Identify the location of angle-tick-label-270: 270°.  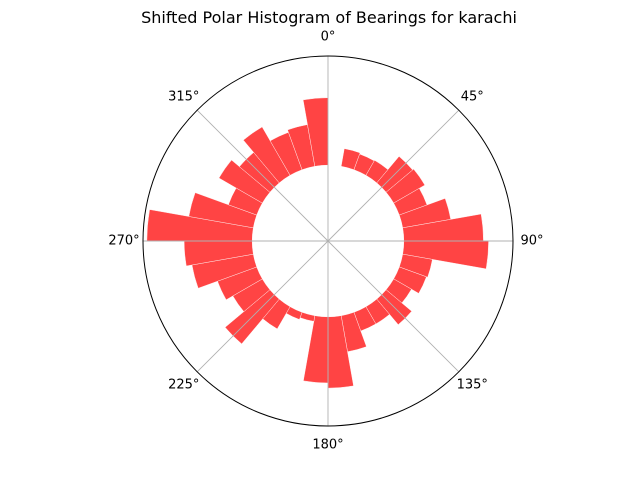
(123, 241).